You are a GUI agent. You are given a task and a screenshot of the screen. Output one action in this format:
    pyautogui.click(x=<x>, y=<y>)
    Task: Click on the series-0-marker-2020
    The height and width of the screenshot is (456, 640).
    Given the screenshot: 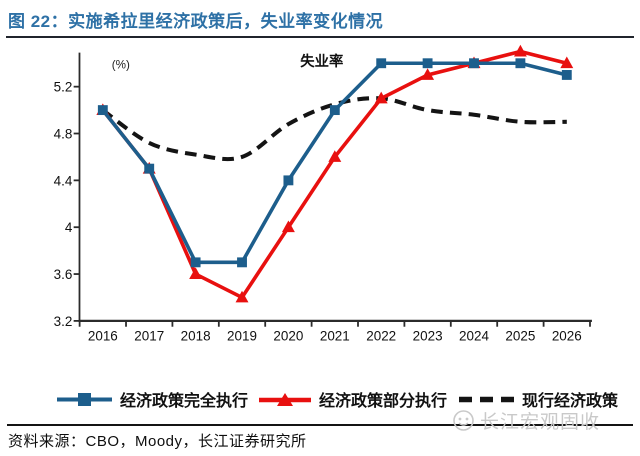 What is the action you would take?
    pyautogui.click(x=288, y=180)
    